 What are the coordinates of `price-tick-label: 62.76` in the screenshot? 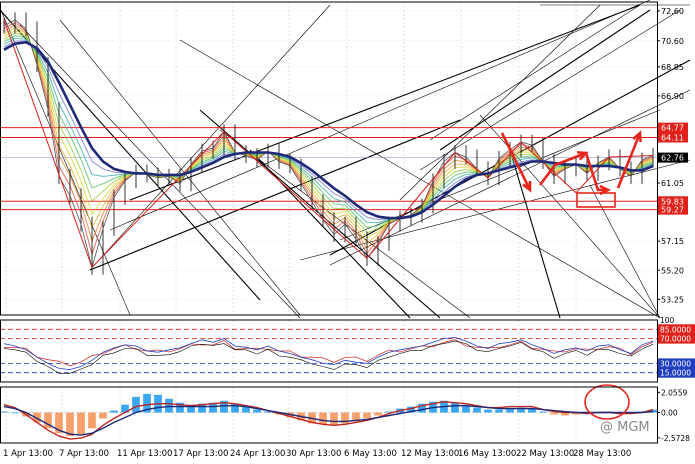 It's located at (672, 158).